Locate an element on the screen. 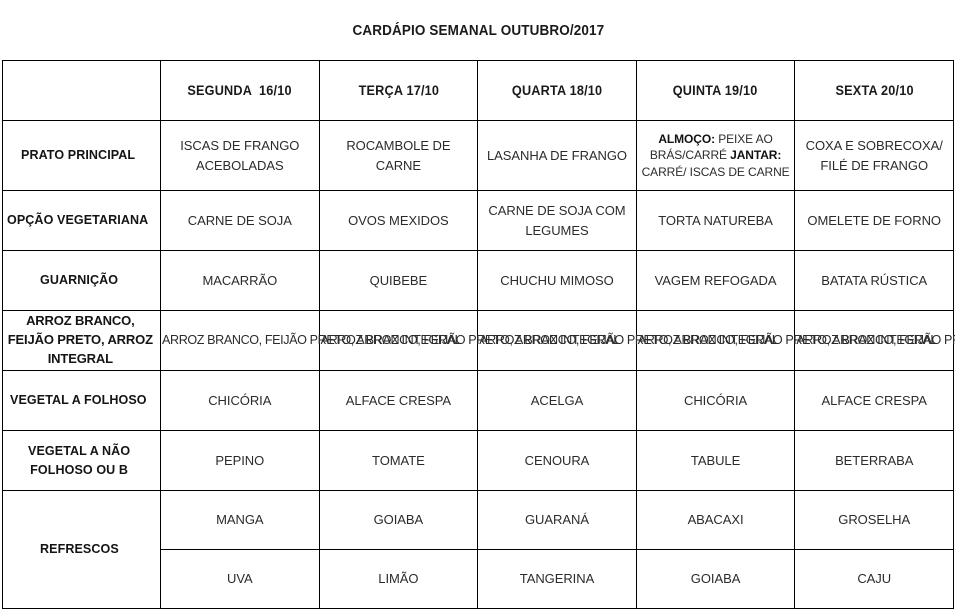  menu-cell: GROSELHA is located at coordinates (874, 520).